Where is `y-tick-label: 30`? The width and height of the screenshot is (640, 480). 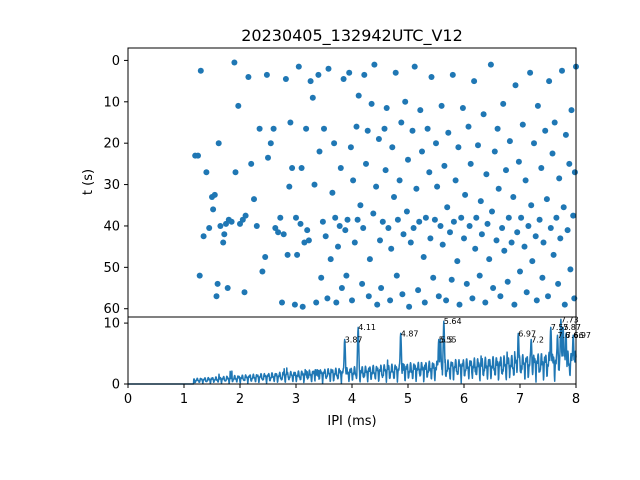 y-tick-label: 30 is located at coordinates (111, 185).